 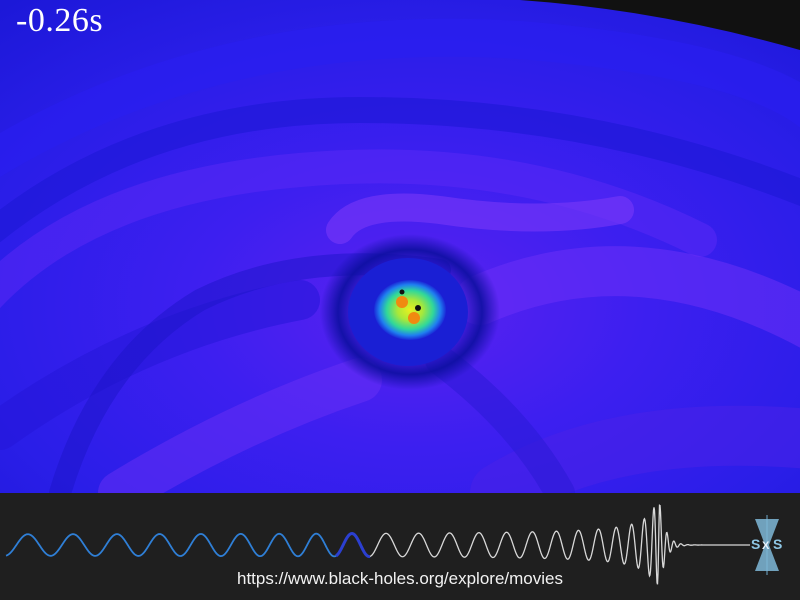 I want to click on time-label: -0.26s, so click(x=60, y=20).